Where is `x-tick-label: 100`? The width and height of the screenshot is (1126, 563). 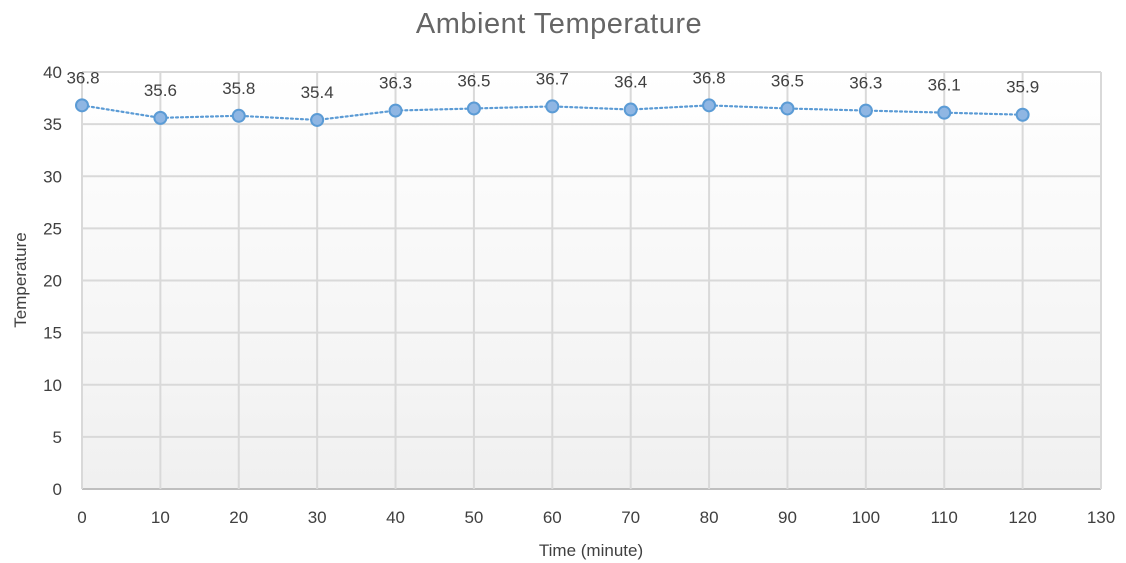 x-tick-label: 100 is located at coordinates (866, 517).